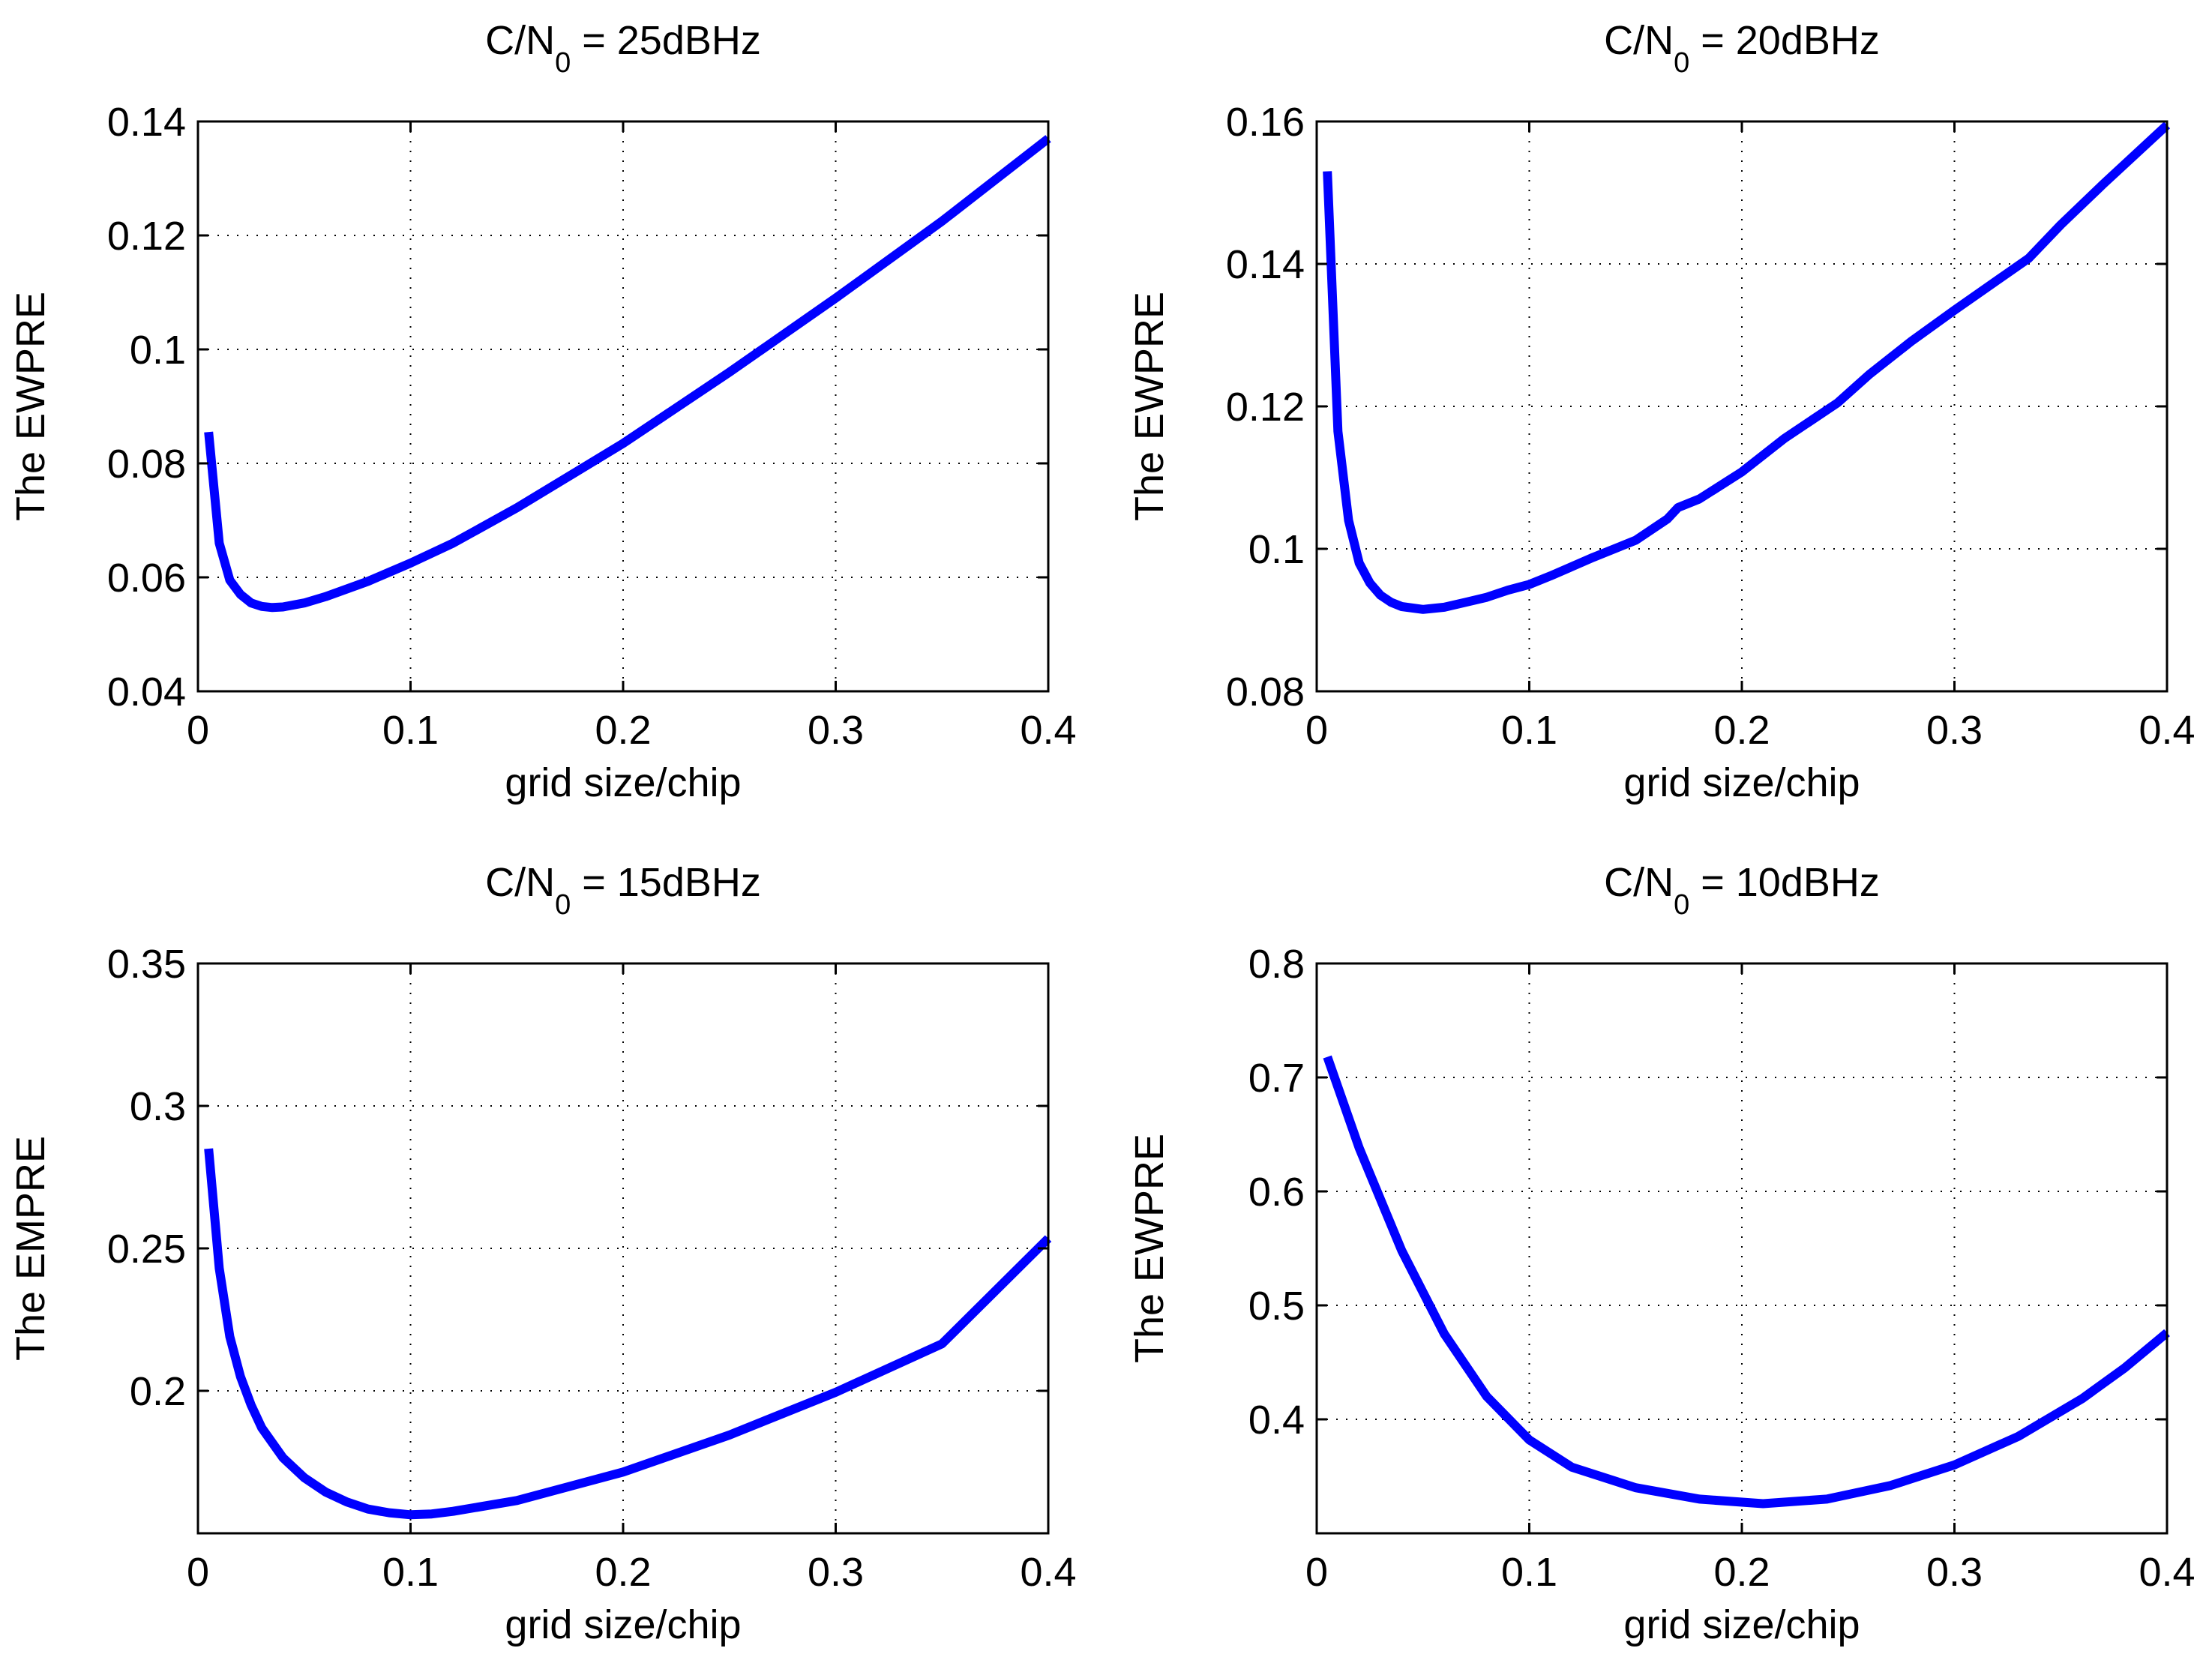 The height and width of the screenshot is (1669, 2212). What do you see at coordinates (1276, 1078) in the screenshot?
I see `y-tick-label: 0.7` at bounding box center [1276, 1078].